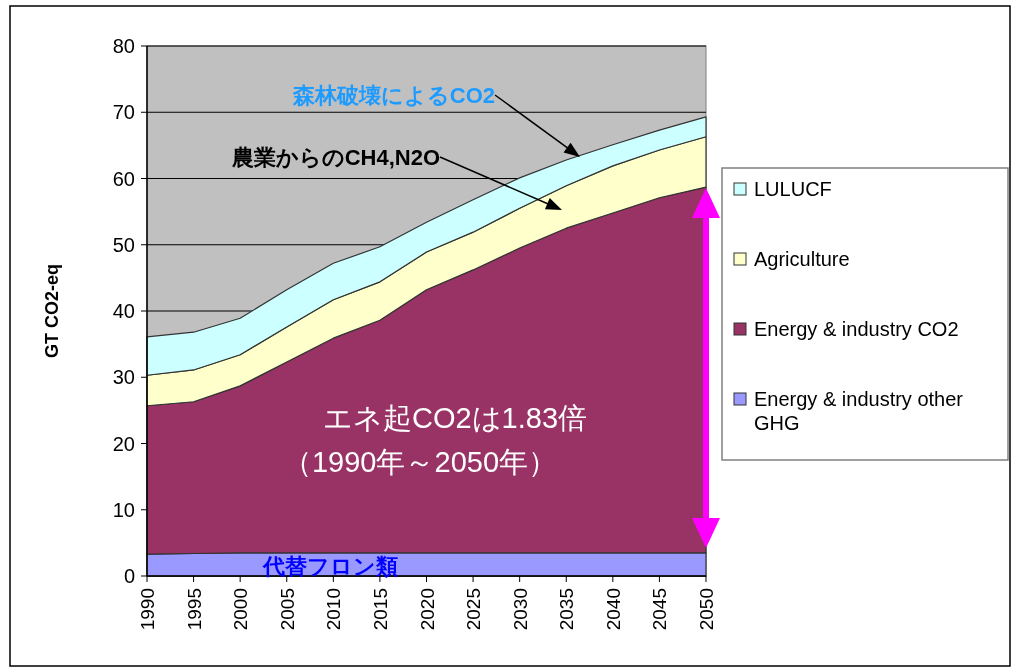 This screenshot has height=670, width=1014. What do you see at coordinates (567, 609) in the screenshot?
I see `x-tick-label: 2035` at bounding box center [567, 609].